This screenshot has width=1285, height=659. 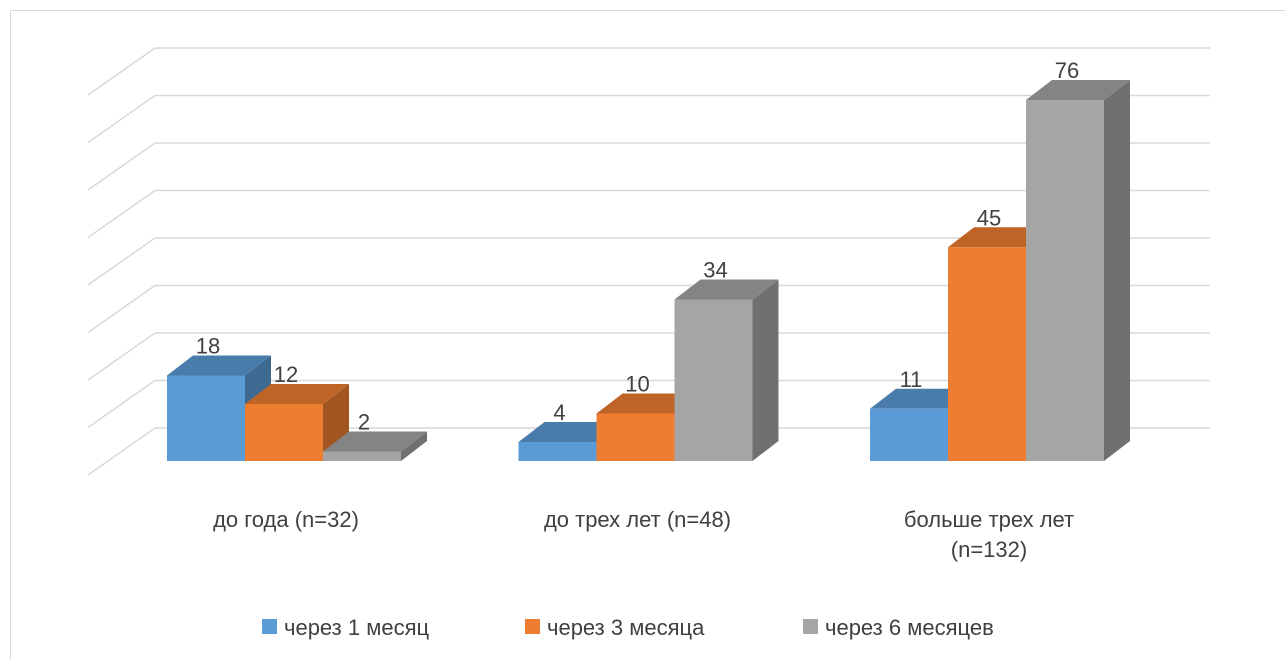 What do you see at coordinates (637, 519) in the screenshot?
I see `x-tick-label: до трех лет (n=48)` at bounding box center [637, 519].